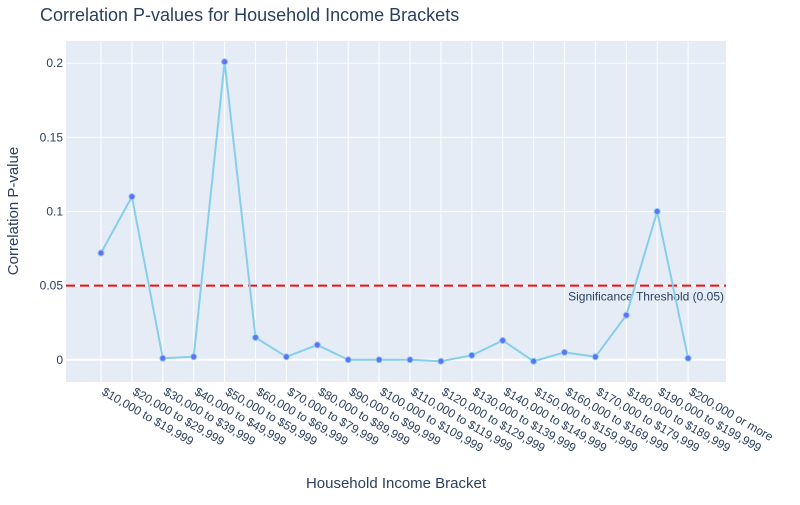 This screenshot has width=800, height=505. I want to click on y-tick-label: 0.1, so click(54, 212).